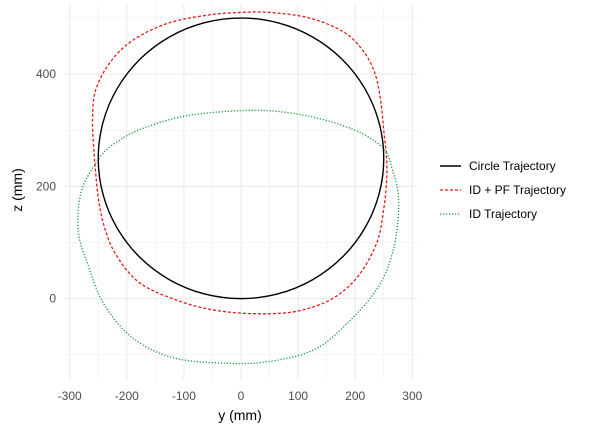 The image size is (596, 429). I want to click on x-tick-label: -200, so click(127, 396).